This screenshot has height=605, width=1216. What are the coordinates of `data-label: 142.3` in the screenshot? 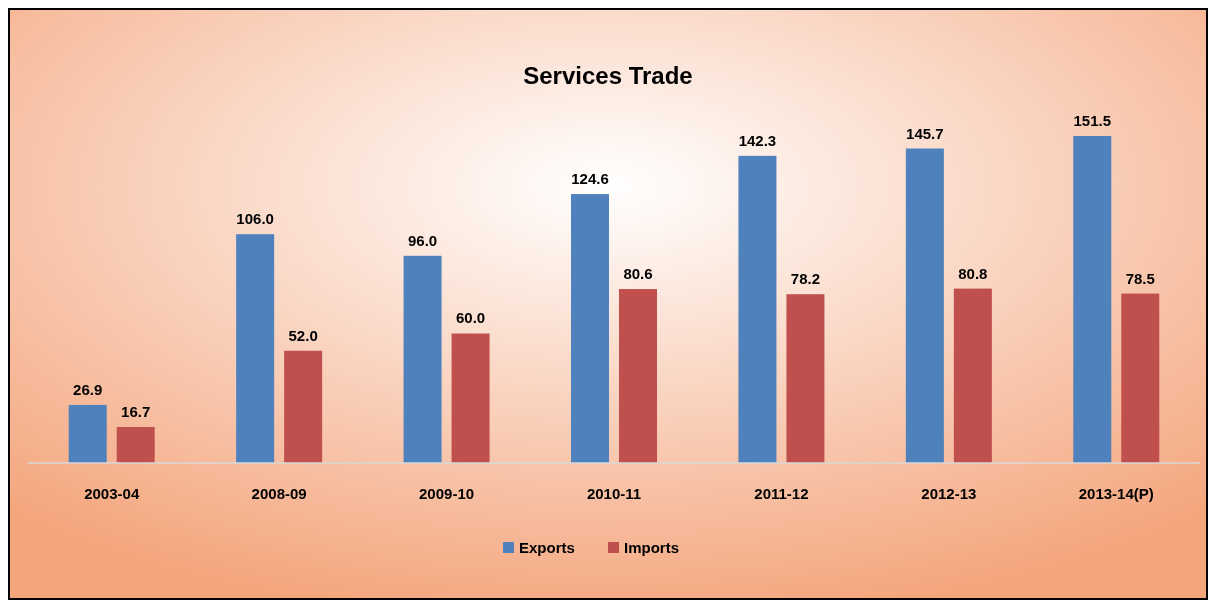 It's located at (757, 140).